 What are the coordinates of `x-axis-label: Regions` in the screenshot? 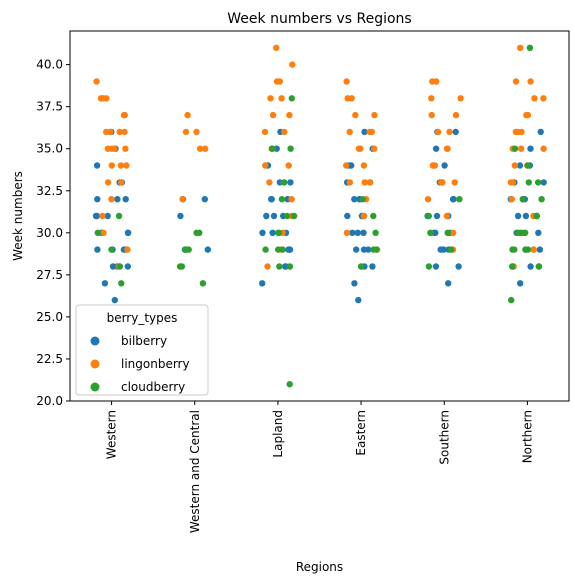 It's located at (319, 567).